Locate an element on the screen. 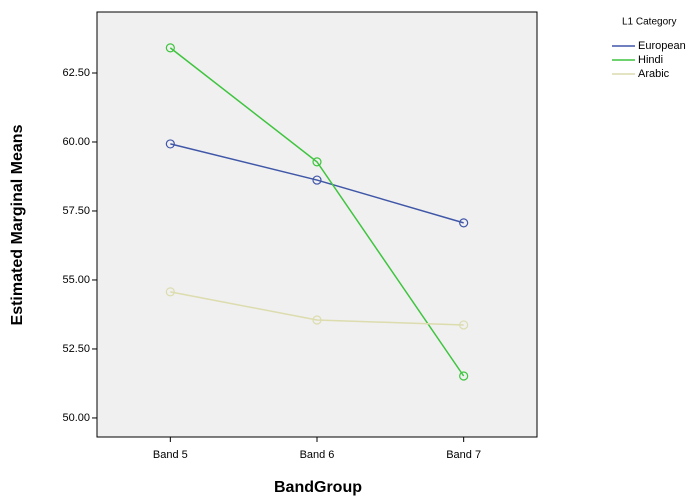  legend-label: Hindi is located at coordinates (650, 60).